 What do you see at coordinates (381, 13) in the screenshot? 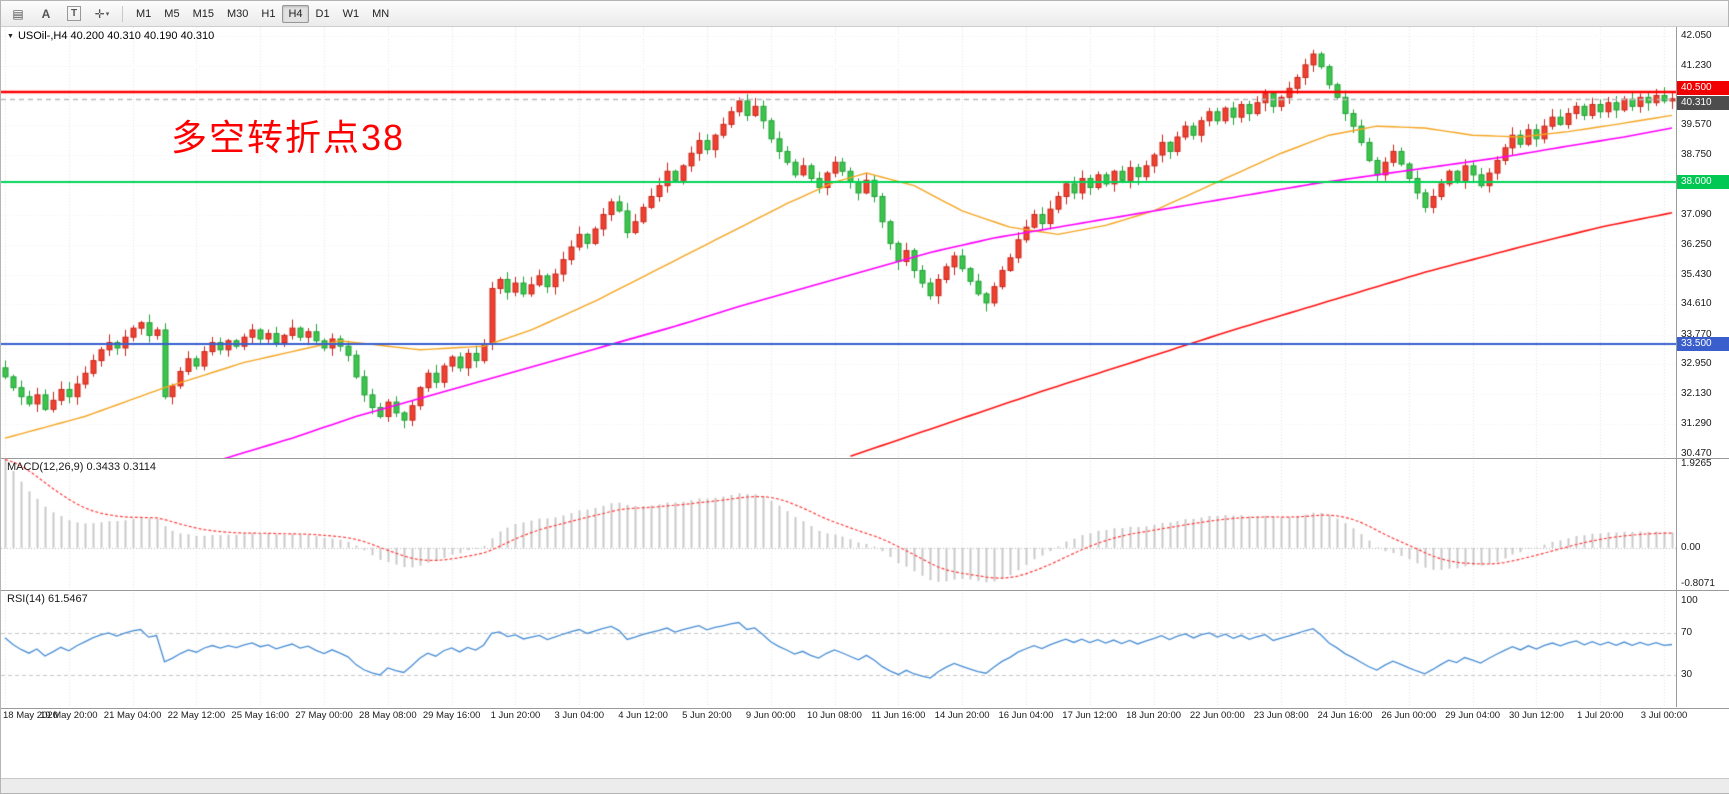
I see `timeframe-button-mn: MN` at bounding box center [381, 13].